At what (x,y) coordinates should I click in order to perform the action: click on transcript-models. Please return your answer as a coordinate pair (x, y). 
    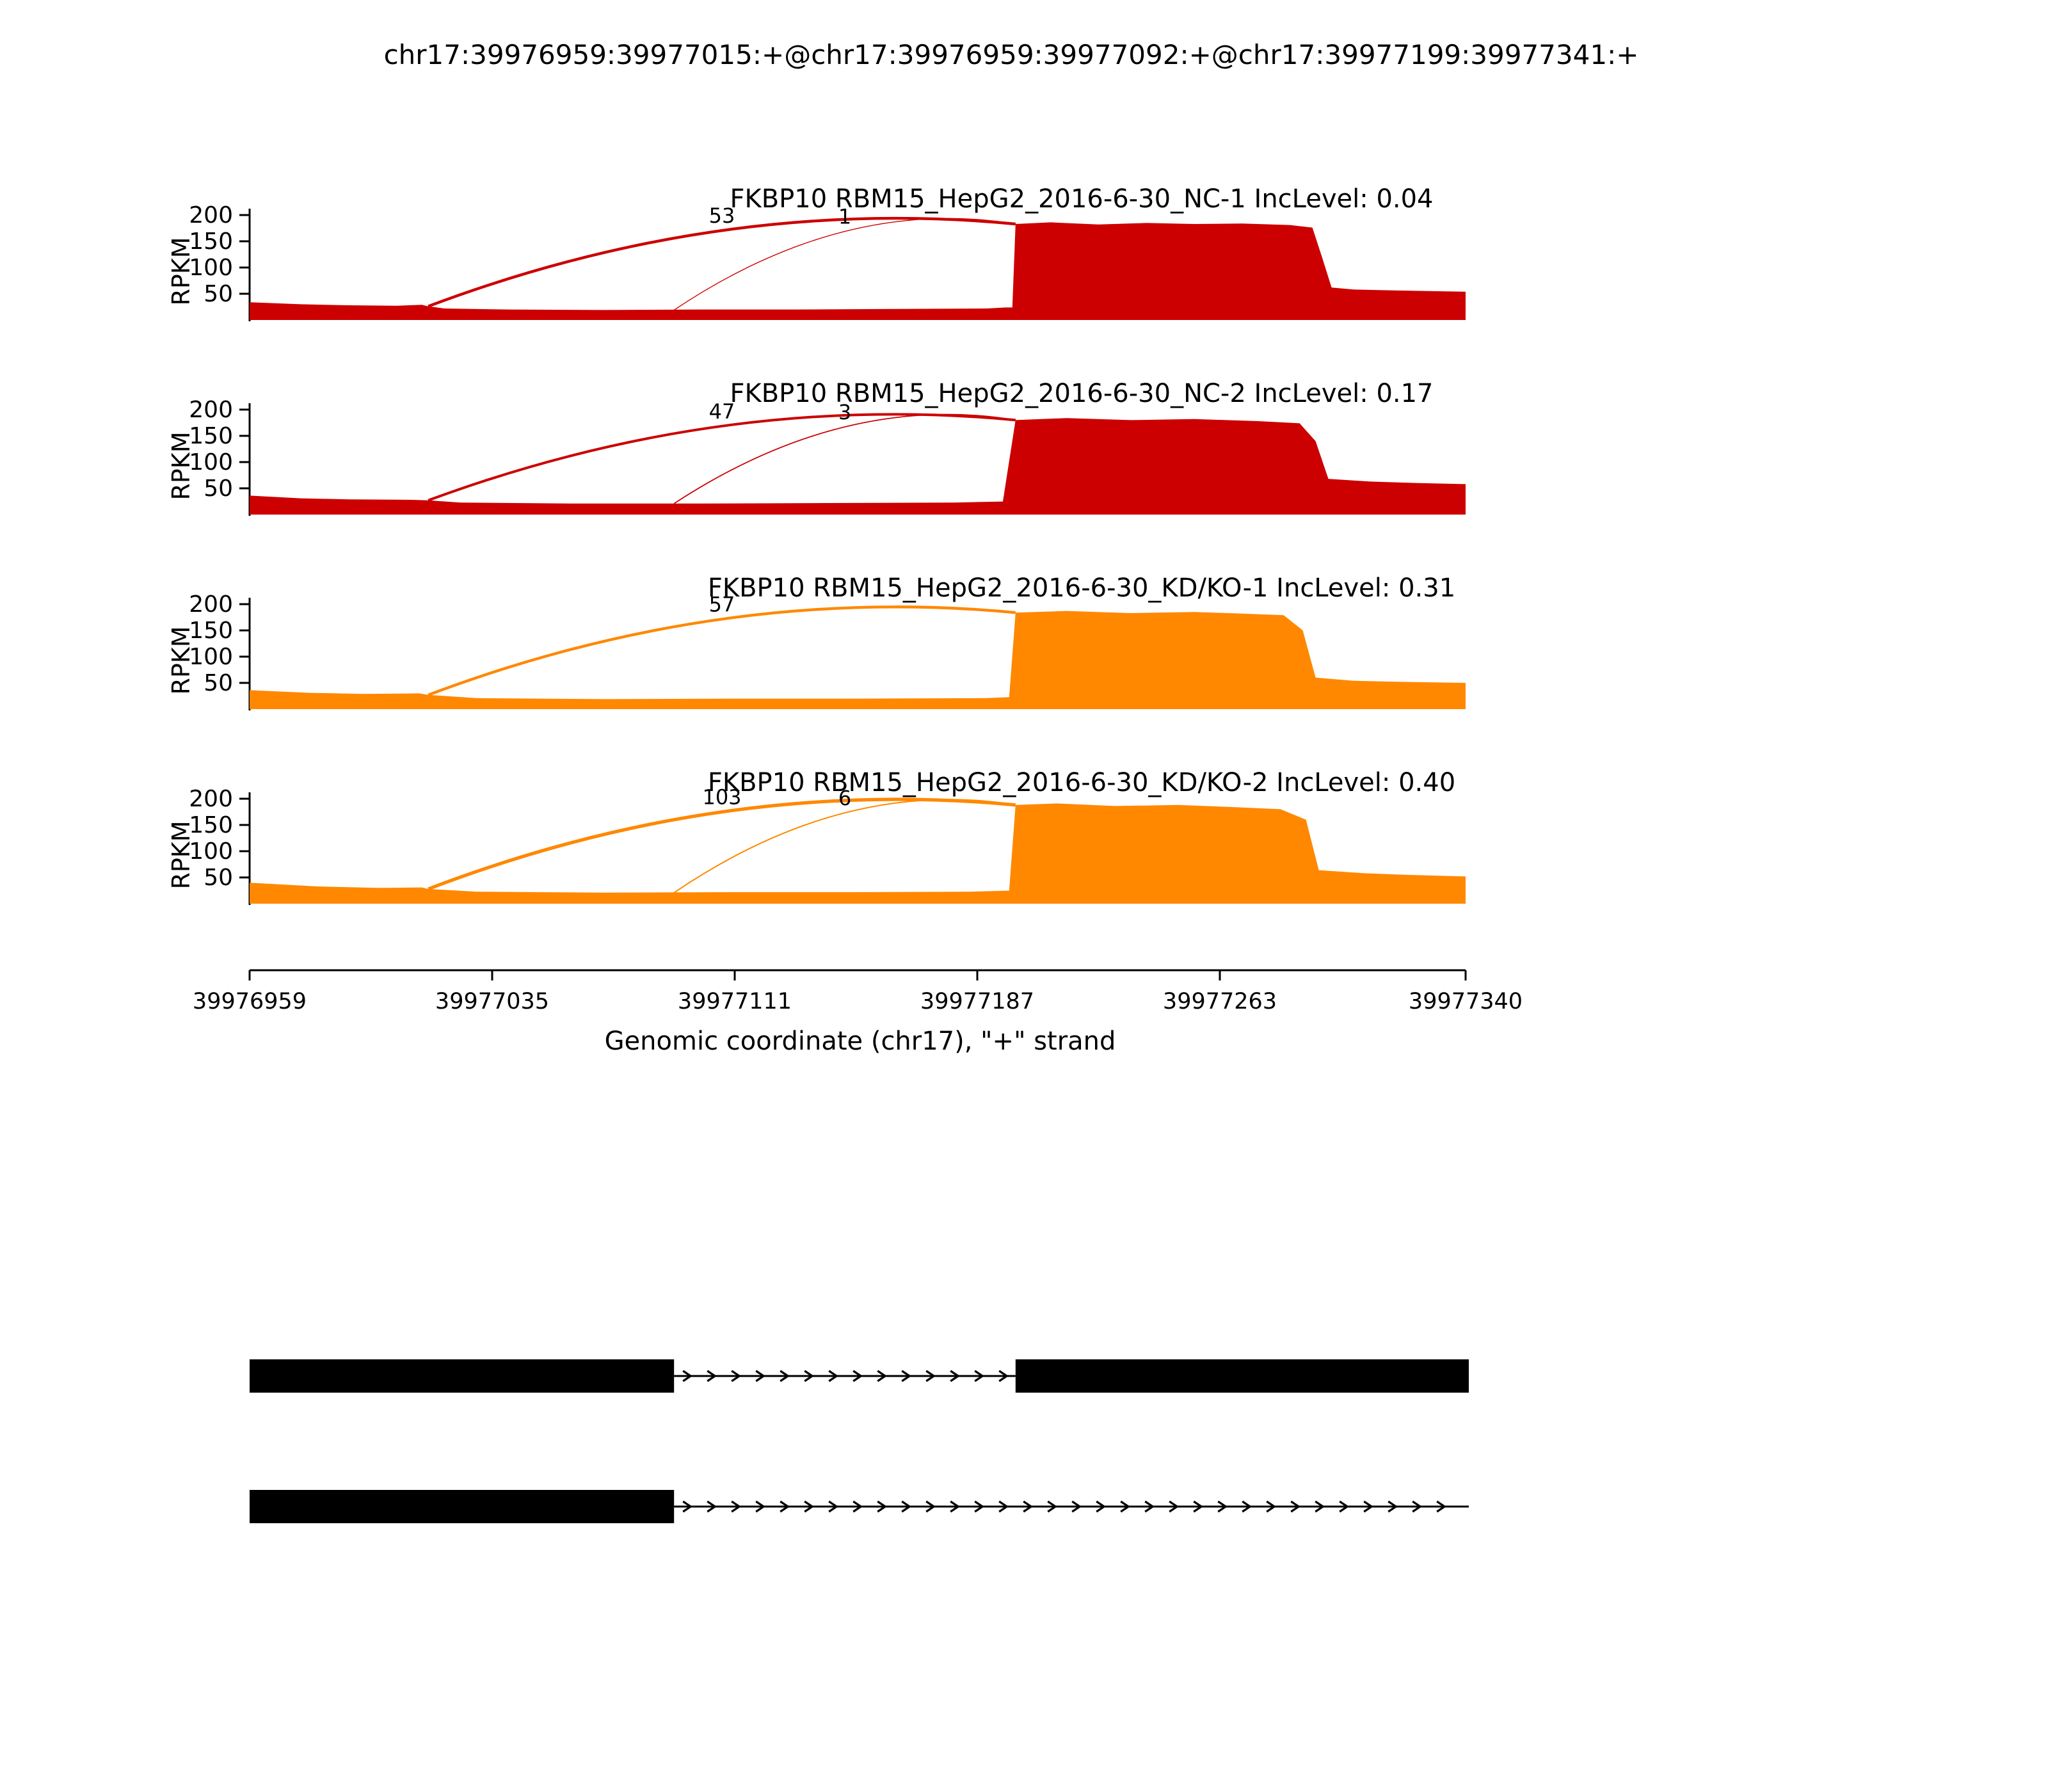
    Looking at the image, I should click on (859, 1441).